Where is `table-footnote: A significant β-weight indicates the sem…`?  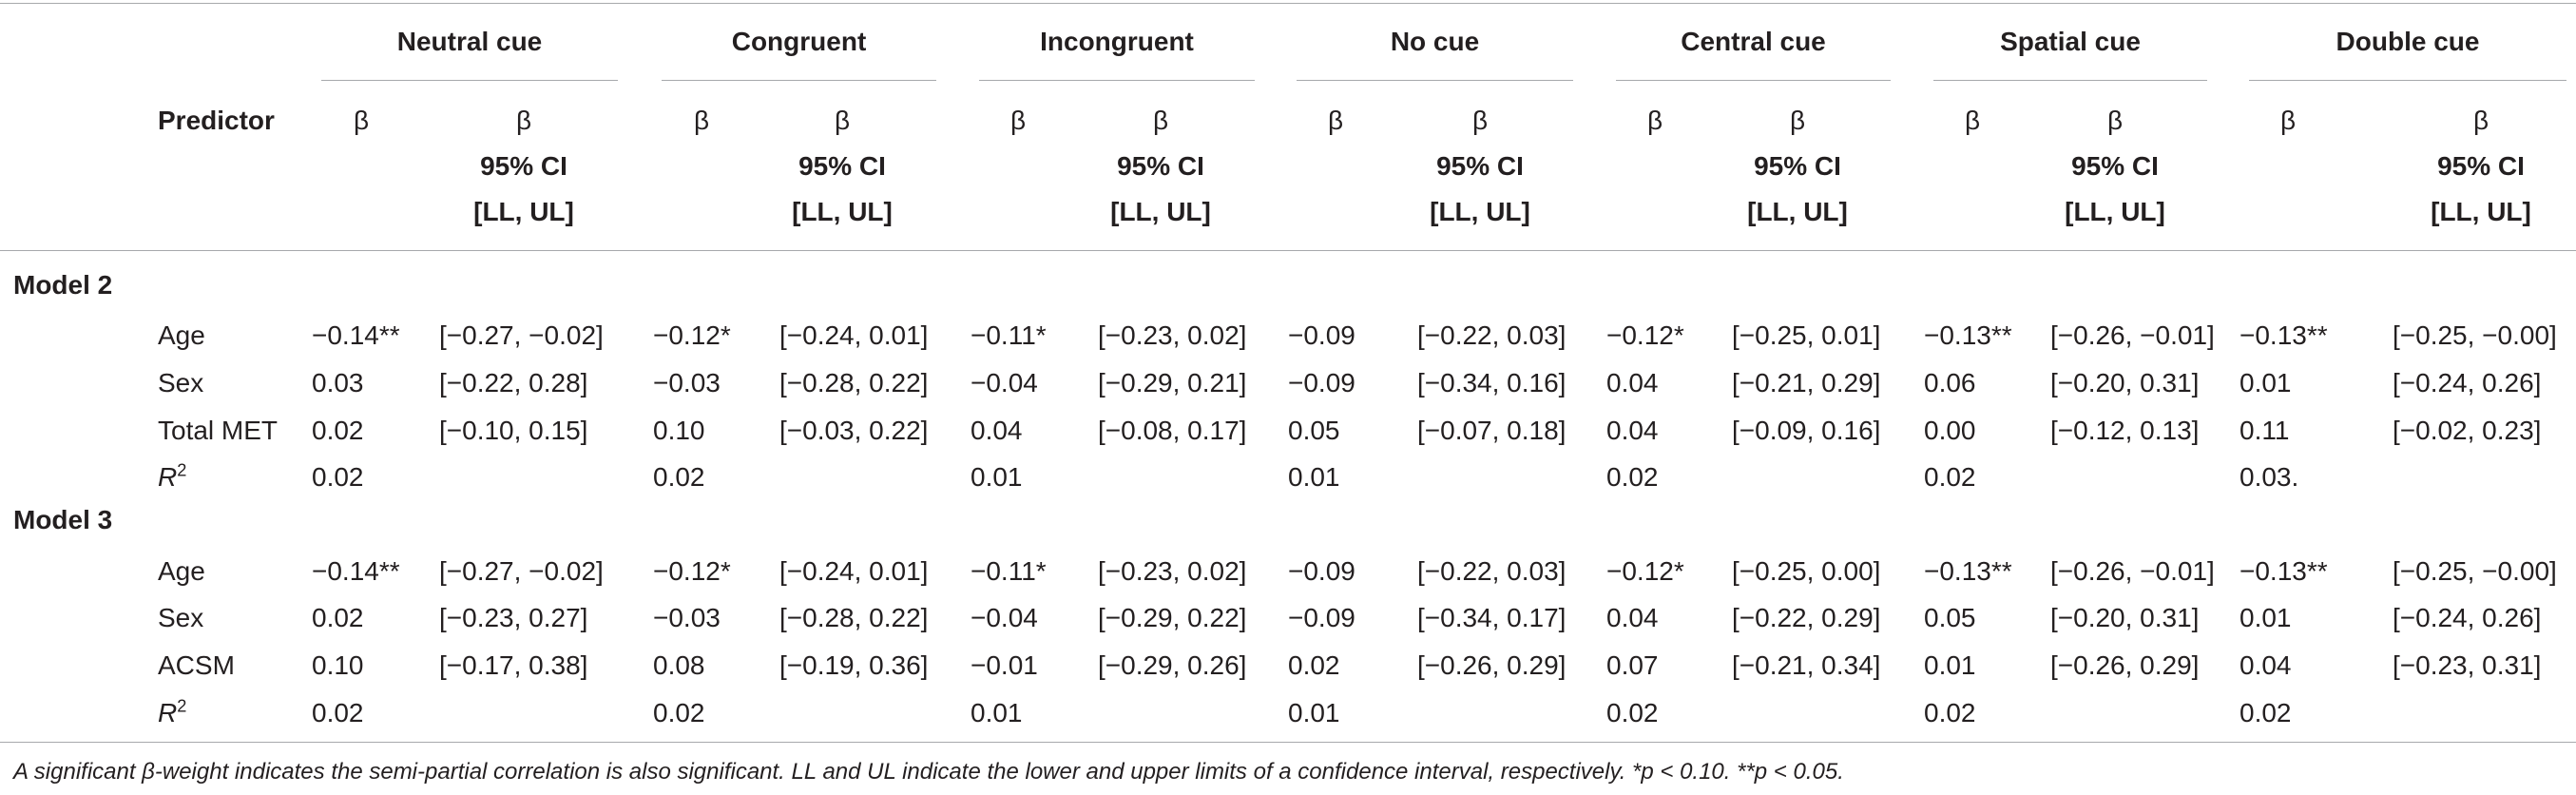 table-footnote: A significant β-weight indicates the sem… is located at coordinates (929, 772).